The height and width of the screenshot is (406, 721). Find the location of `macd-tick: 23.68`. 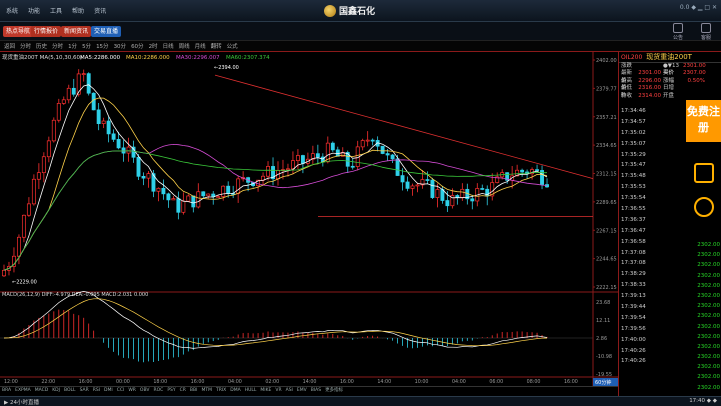

macd-tick: 23.68 is located at coordinates (603, 303).